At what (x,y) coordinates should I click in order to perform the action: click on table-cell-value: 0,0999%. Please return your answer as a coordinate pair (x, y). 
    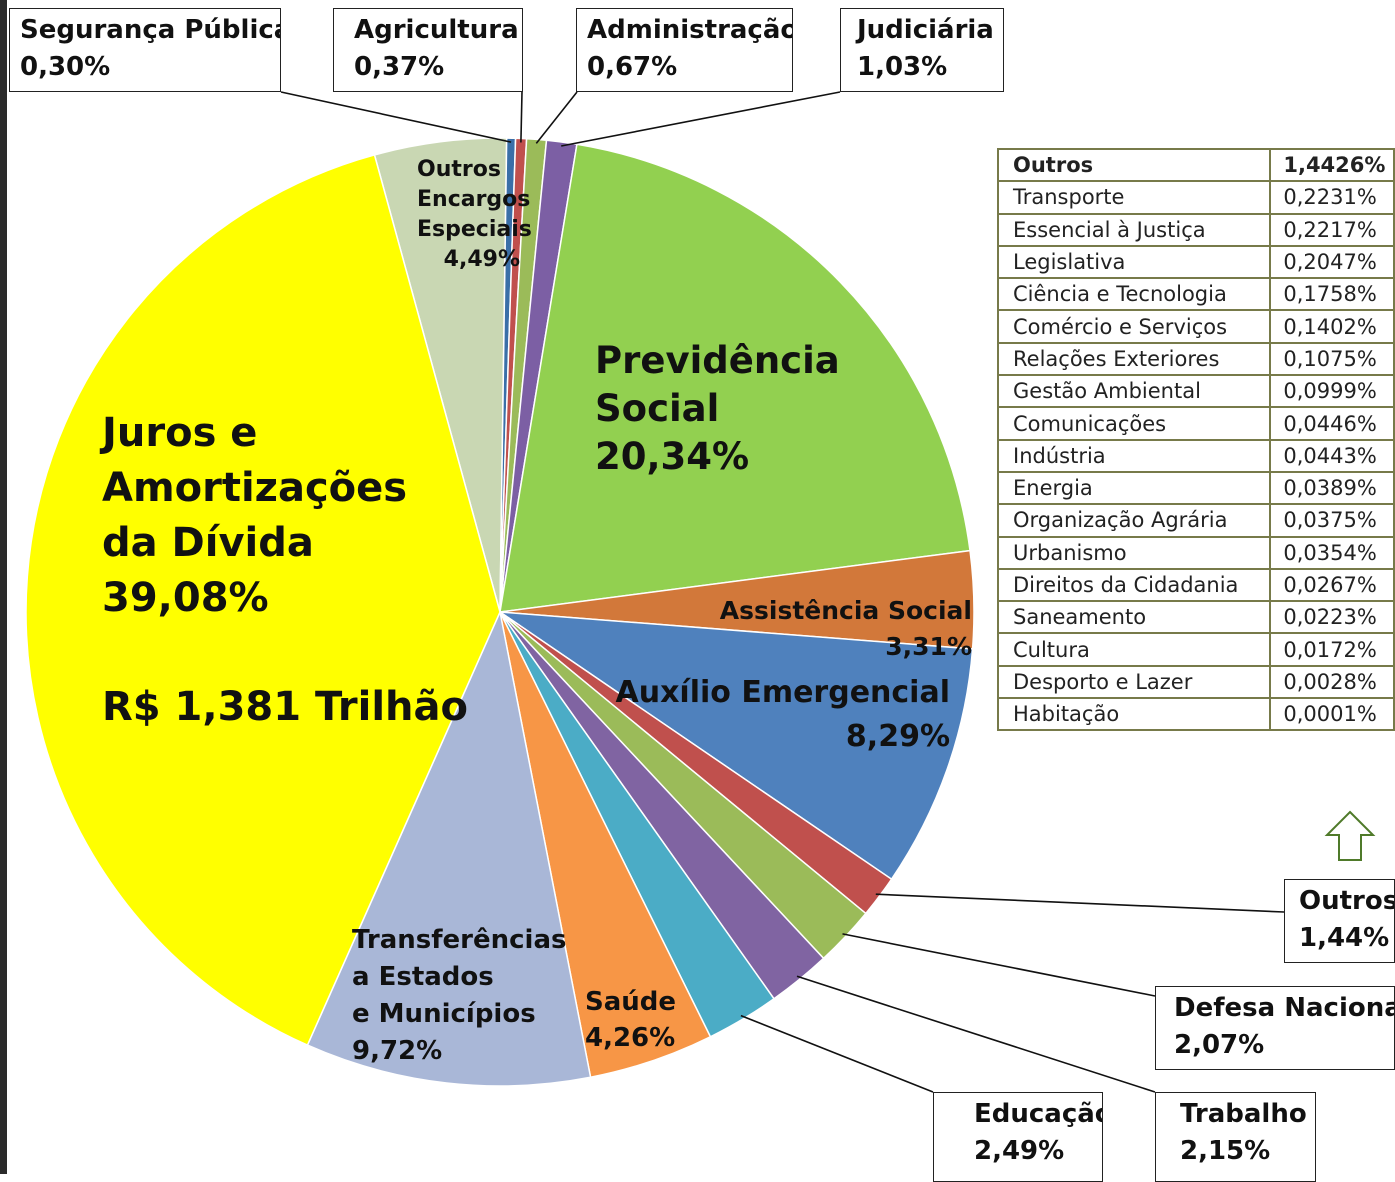
    Looking at the image, I should click on (1332, 391).